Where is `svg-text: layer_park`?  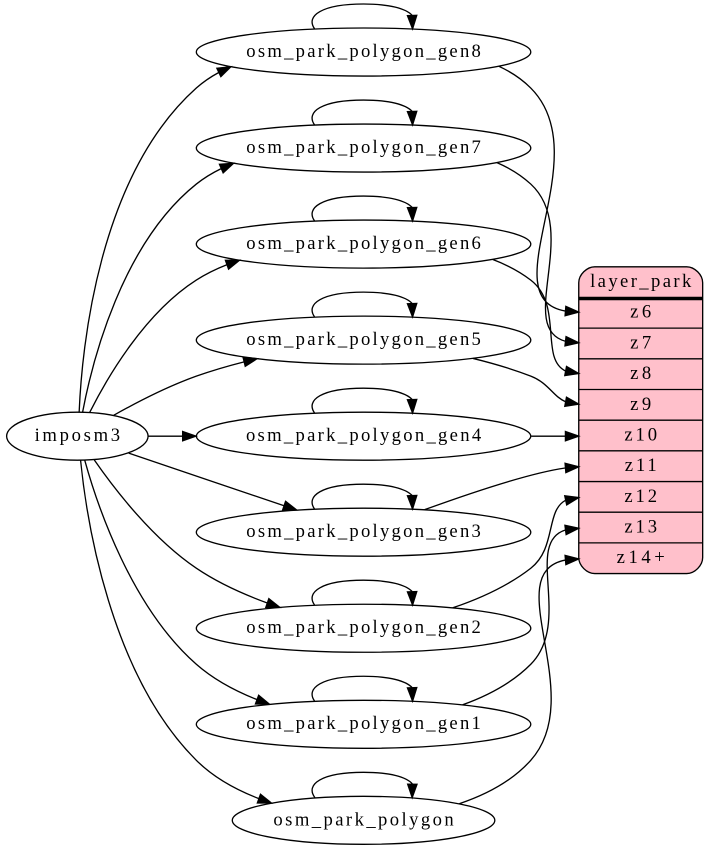
svg-text: layer_park is located at coordinates (641, 281).